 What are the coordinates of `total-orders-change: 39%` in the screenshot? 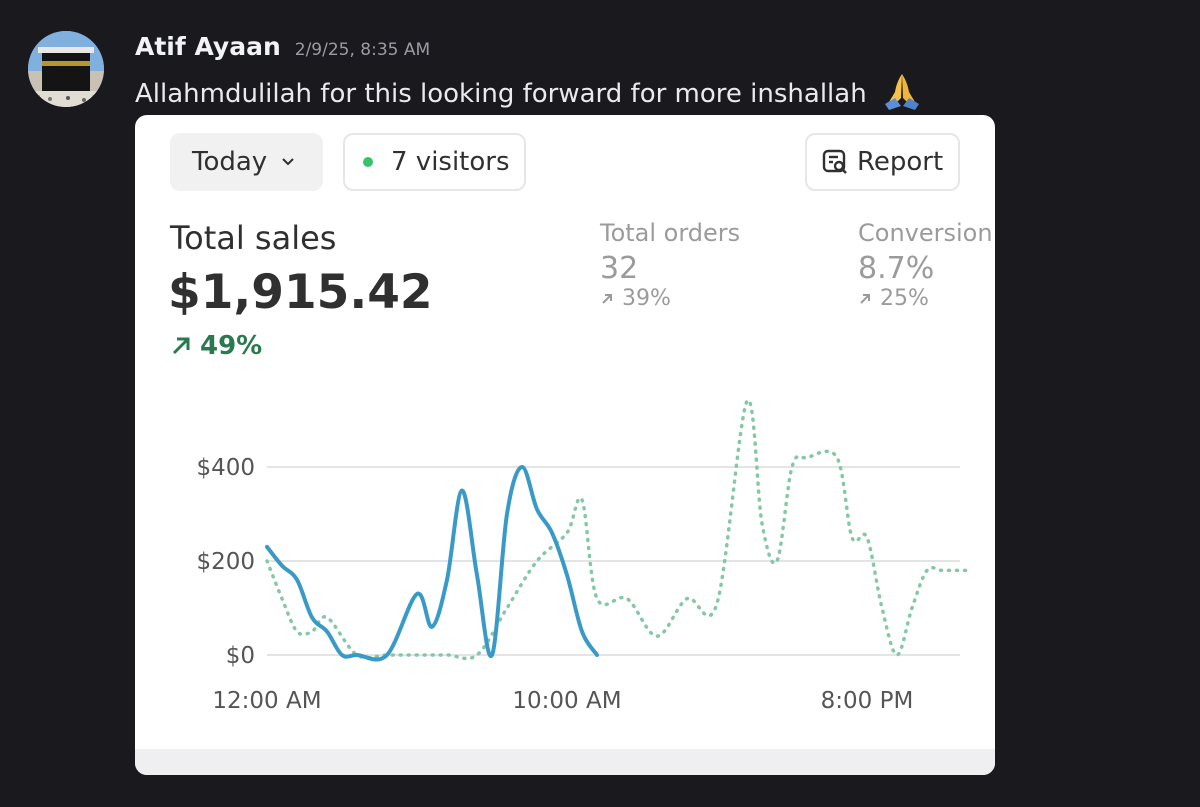 It's located at (670, 298).